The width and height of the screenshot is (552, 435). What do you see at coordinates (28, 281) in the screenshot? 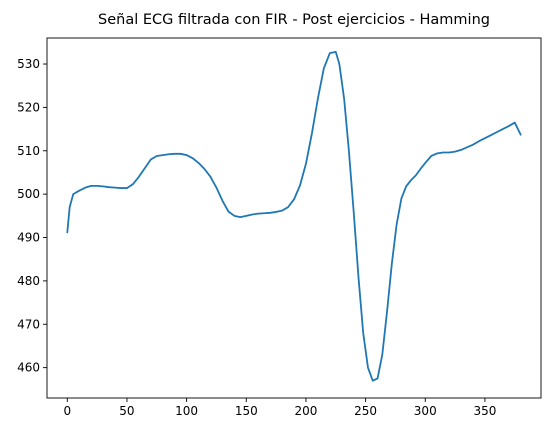
I see `y-tick-label-2: 480` at bounding box center [28, 281].